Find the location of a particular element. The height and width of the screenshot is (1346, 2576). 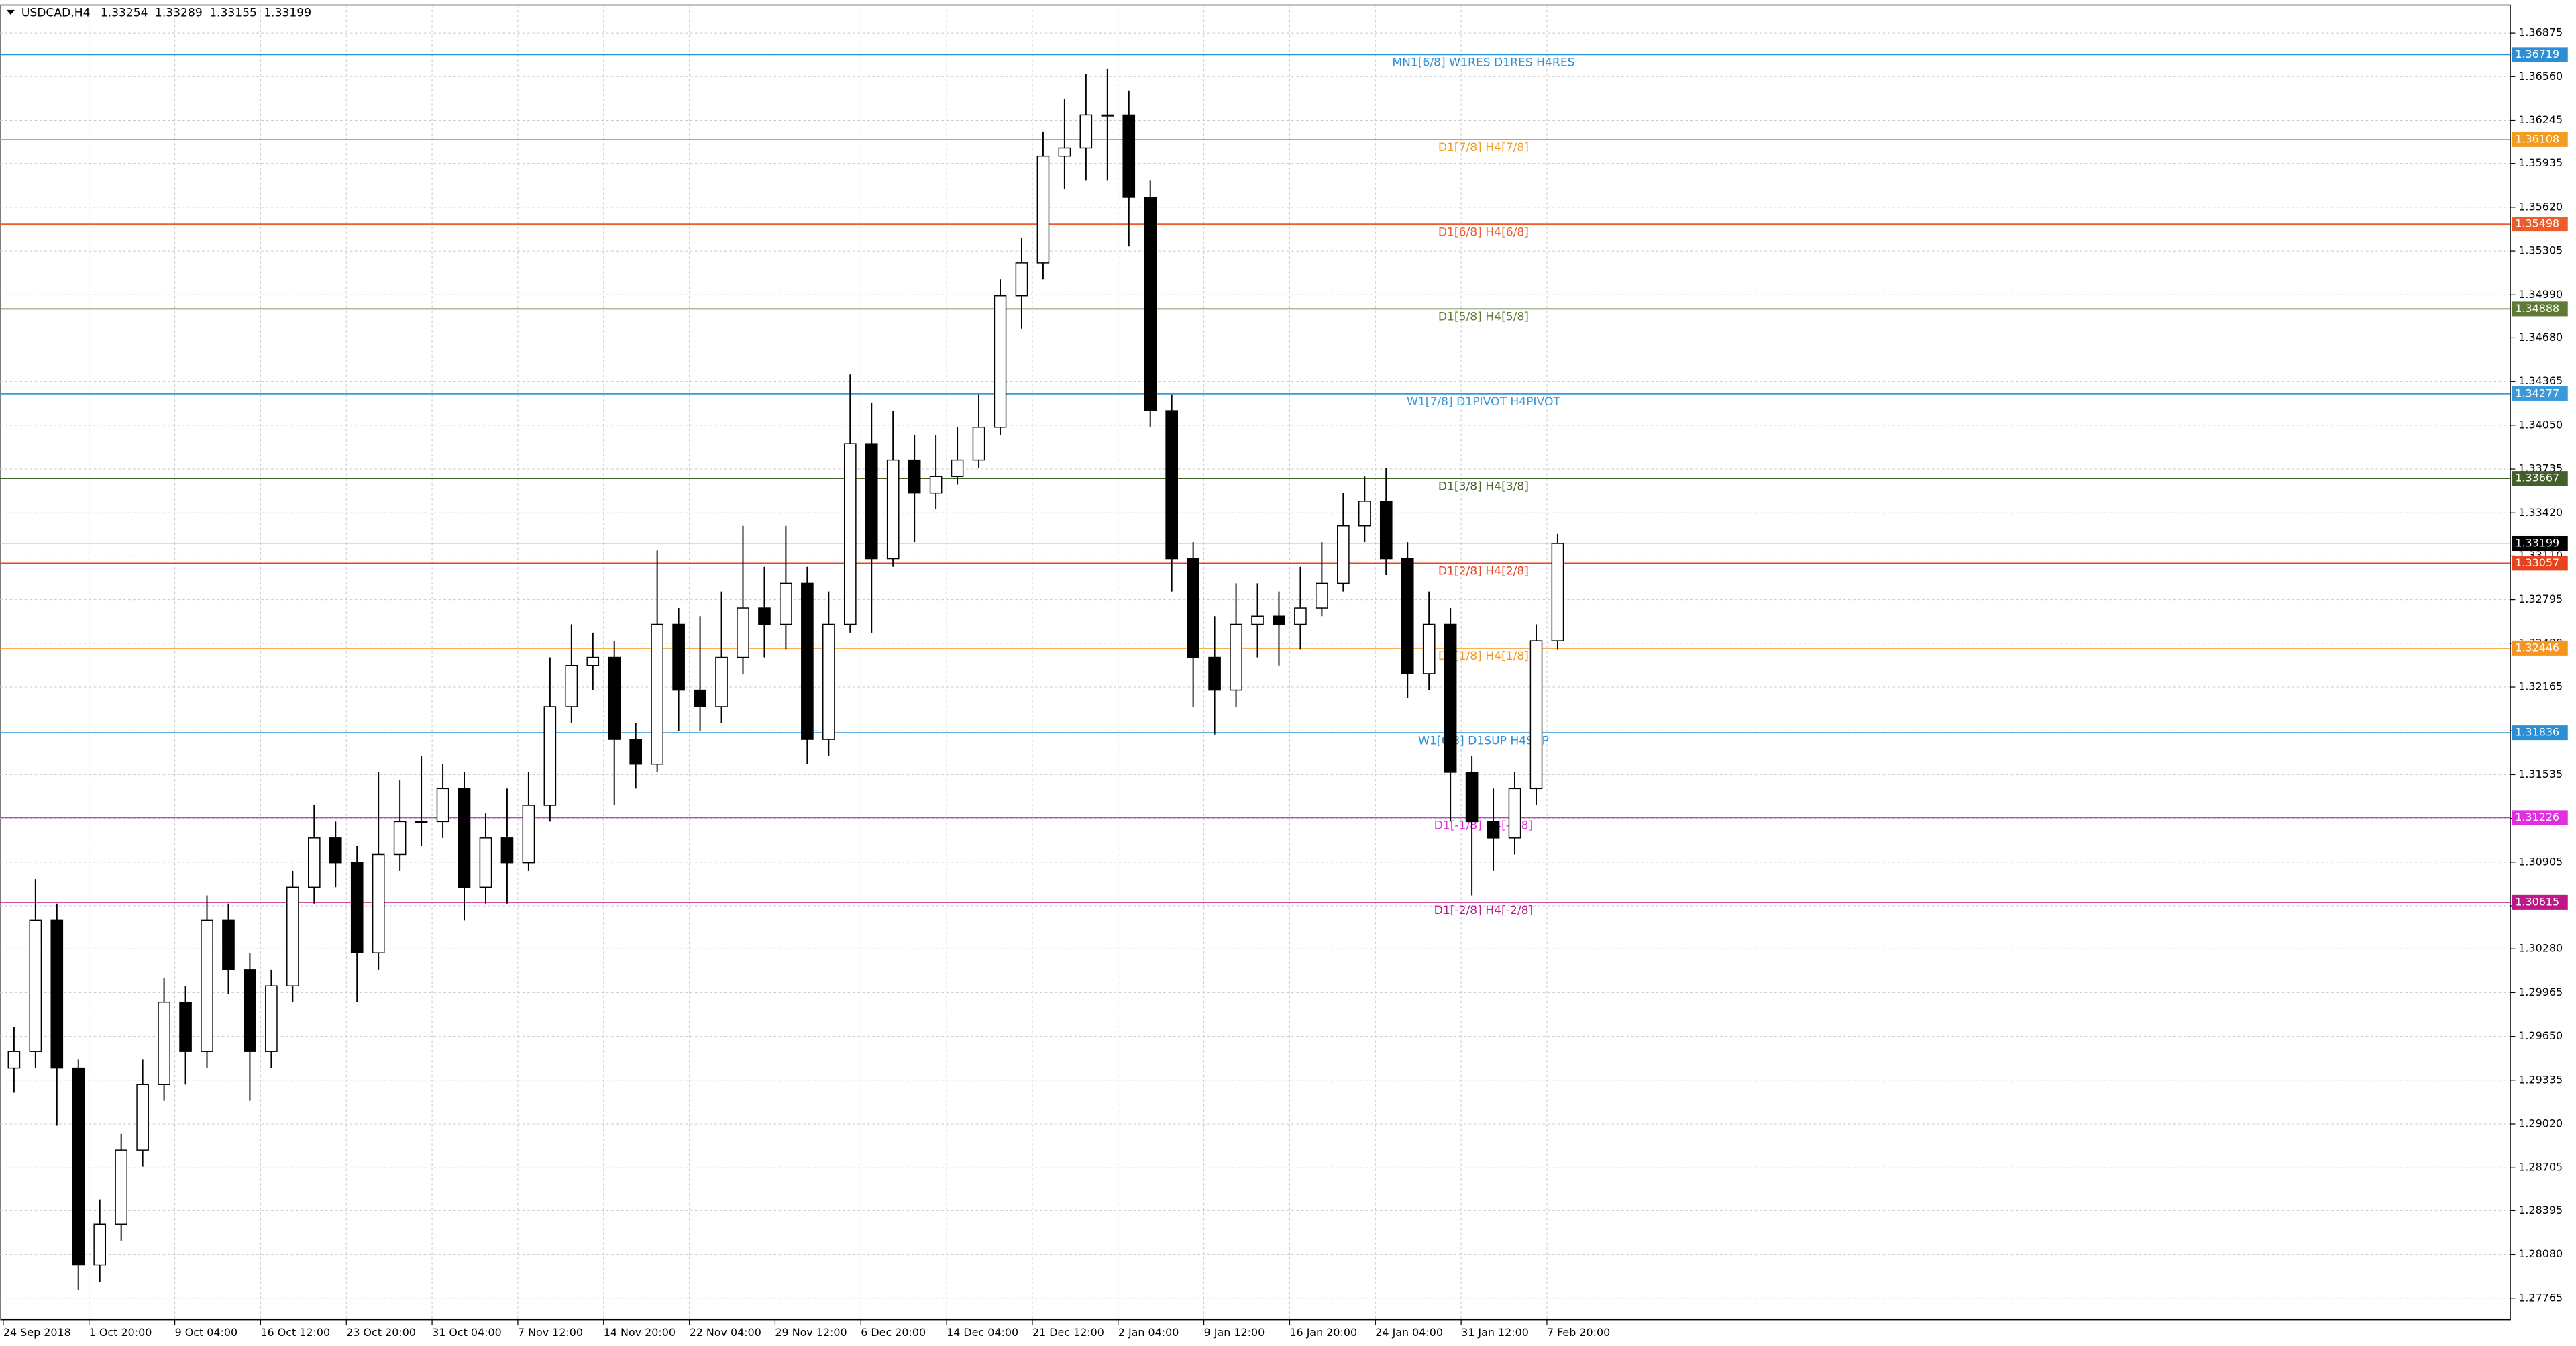

level-name: D1[2/8] H4[2/8] is located at coordinates (1483, 571).